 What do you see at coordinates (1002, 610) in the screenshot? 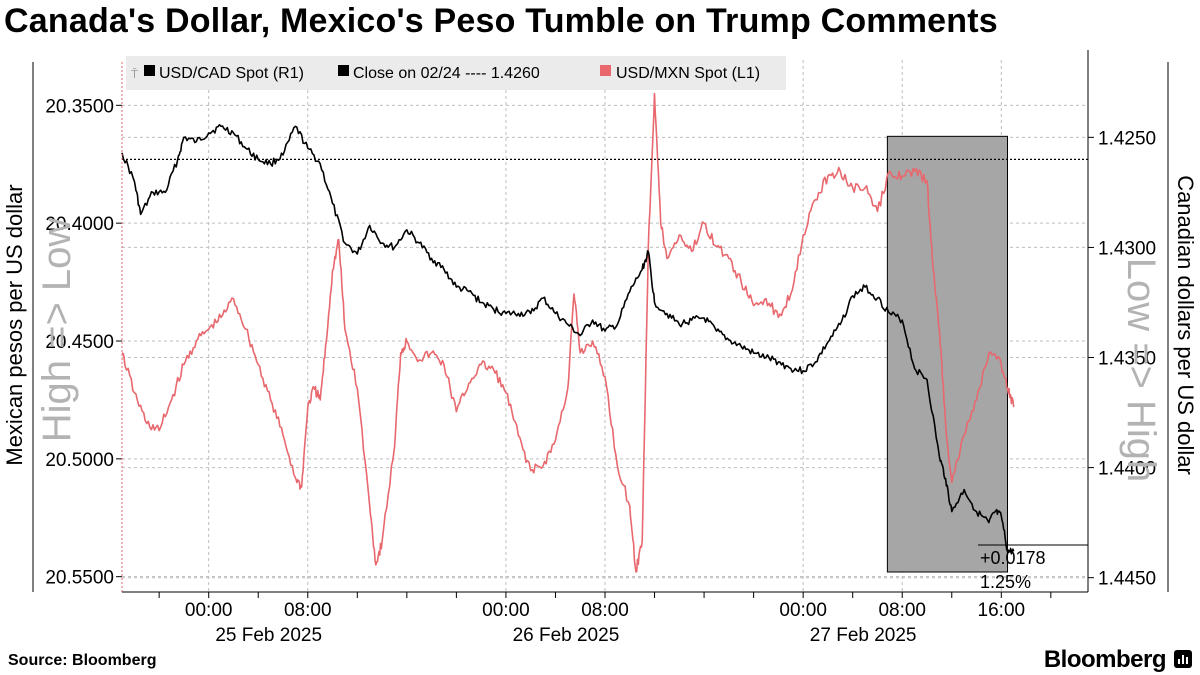
I see `x-tick-label: 16:00` at bounding box center [1002, 610].